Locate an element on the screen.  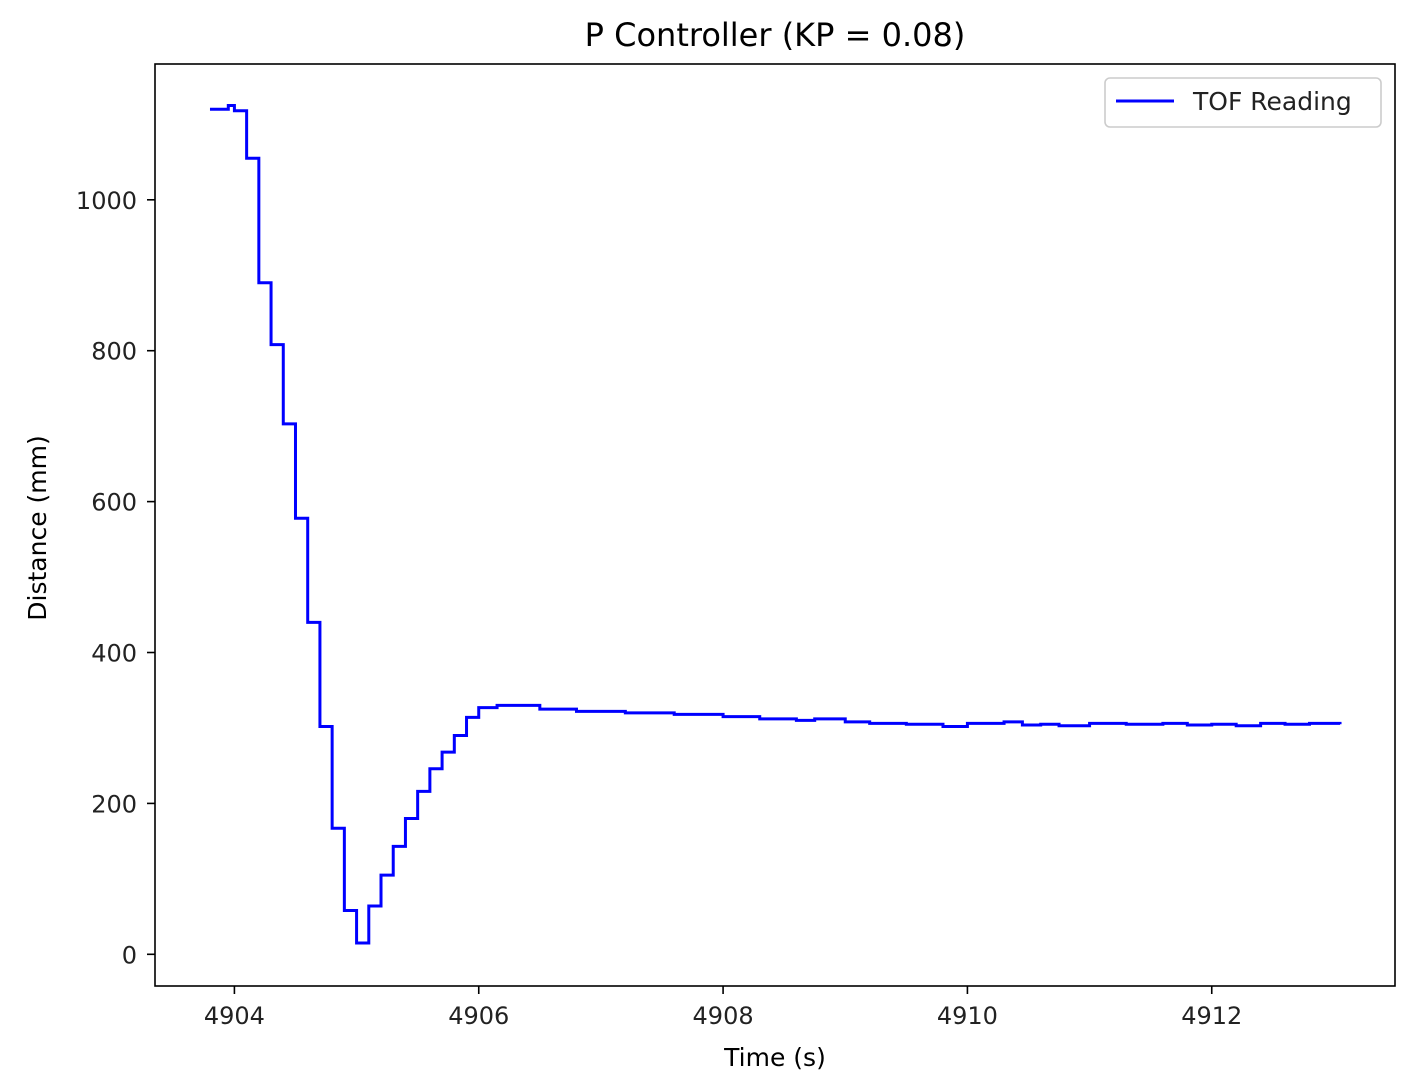
legend-label-tof-reading: TOF Reading is located at coordinates (1272, 101).